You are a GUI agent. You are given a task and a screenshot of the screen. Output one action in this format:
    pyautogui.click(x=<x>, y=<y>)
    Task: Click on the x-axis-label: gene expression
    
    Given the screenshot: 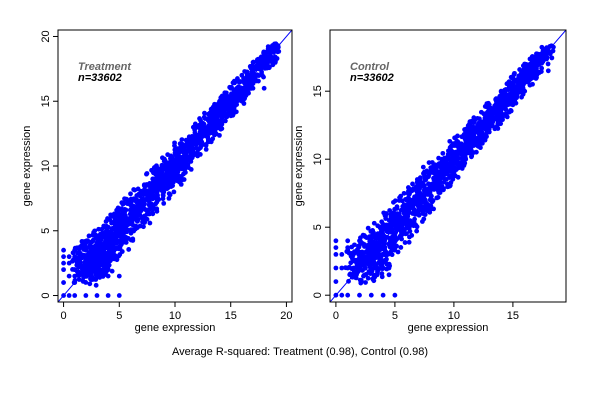 What is the action you would take?
    pyautogui.click(x=448, y=328)
    